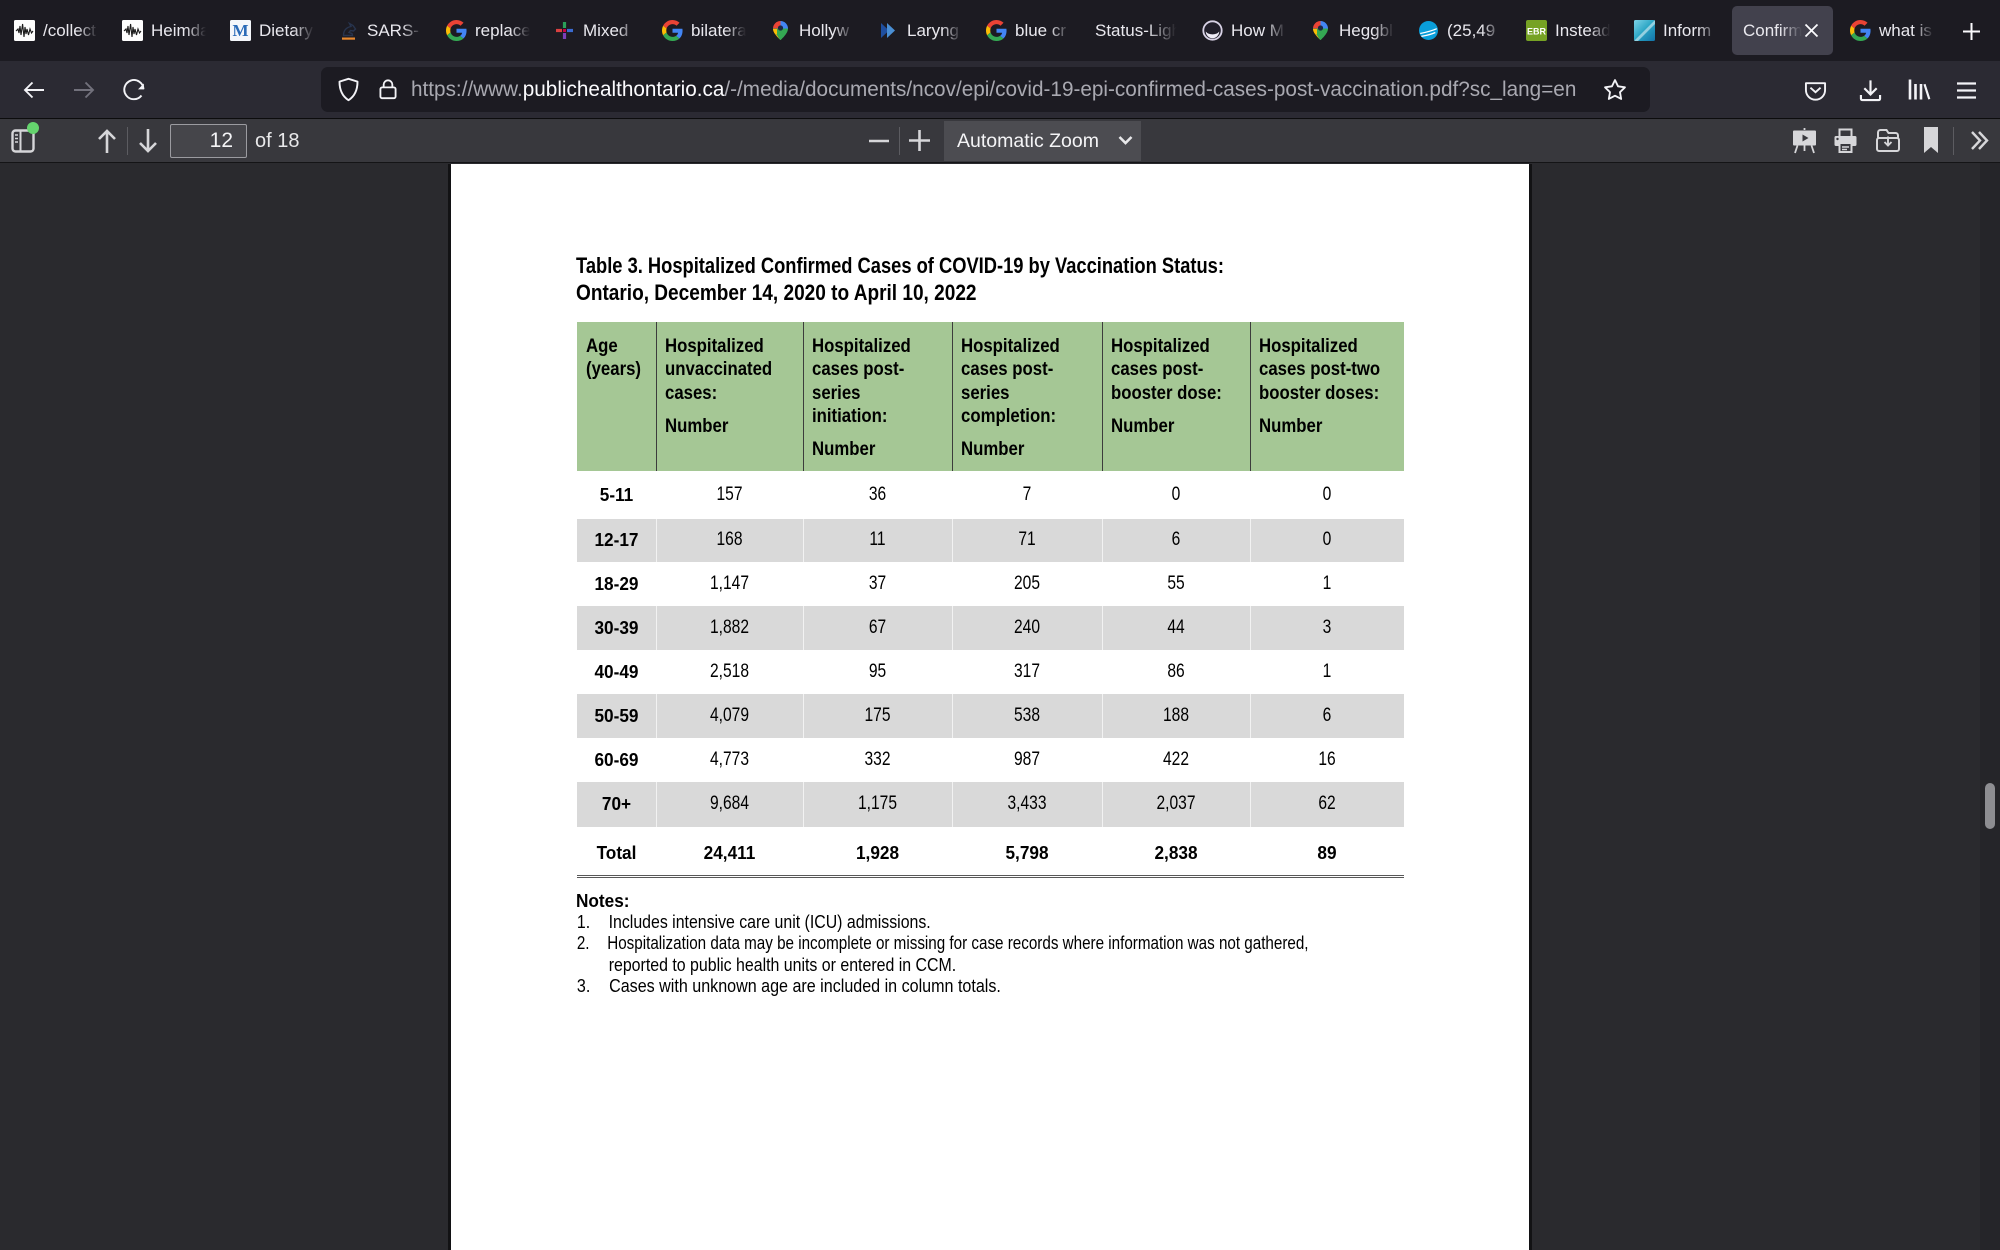 The image size is (2000, 1250). What do you see at coordinates (240, 30) in the screenshot?
I see `svg-text: M` at bounding box center [240, 30].